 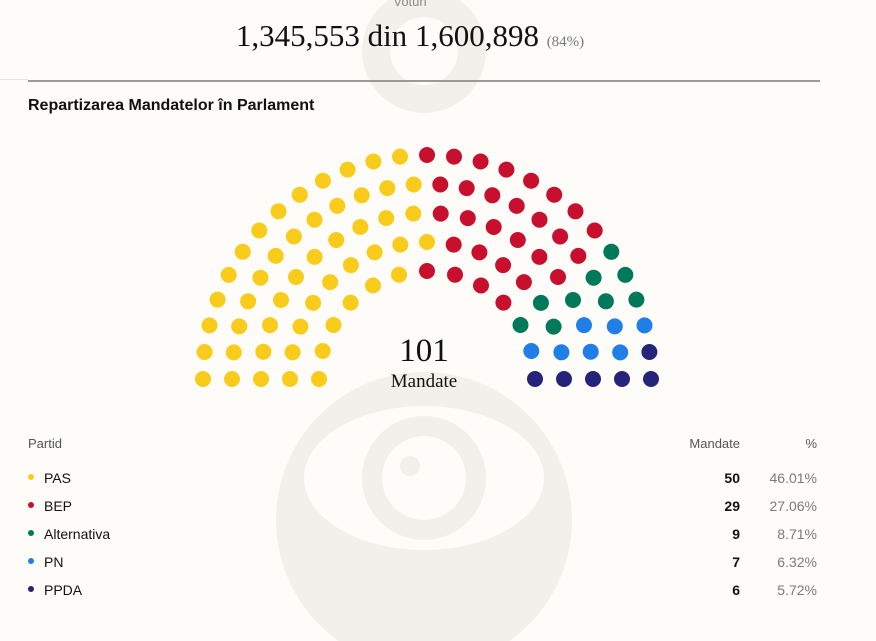 What do you see at coordinates (57, 478) in the screenshot?
I see `party-name: PAS` at bounding box center [57, 478].